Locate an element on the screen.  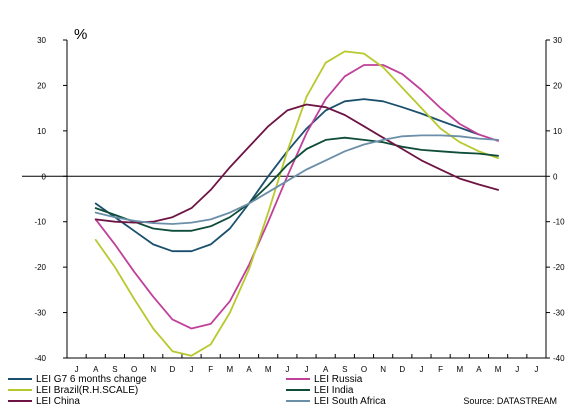
left-y-tick-label: 10 is located at coordinates (41, 131).